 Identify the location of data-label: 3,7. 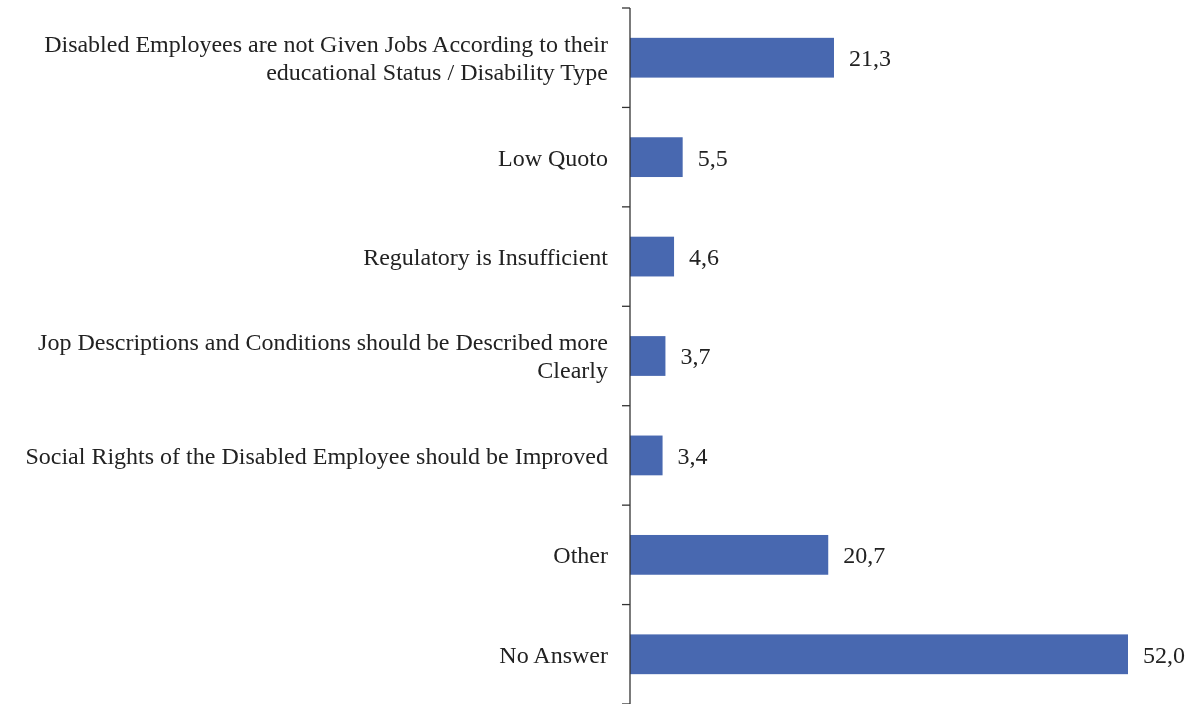
(695, 356).